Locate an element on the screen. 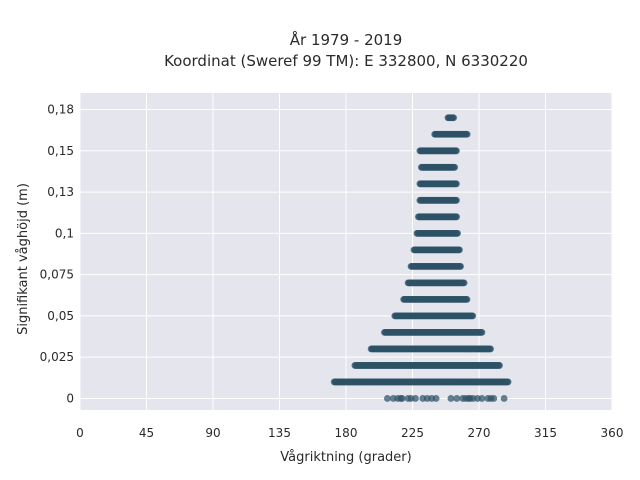  x-tick-label: 225 is located at coordinates (412, 433).